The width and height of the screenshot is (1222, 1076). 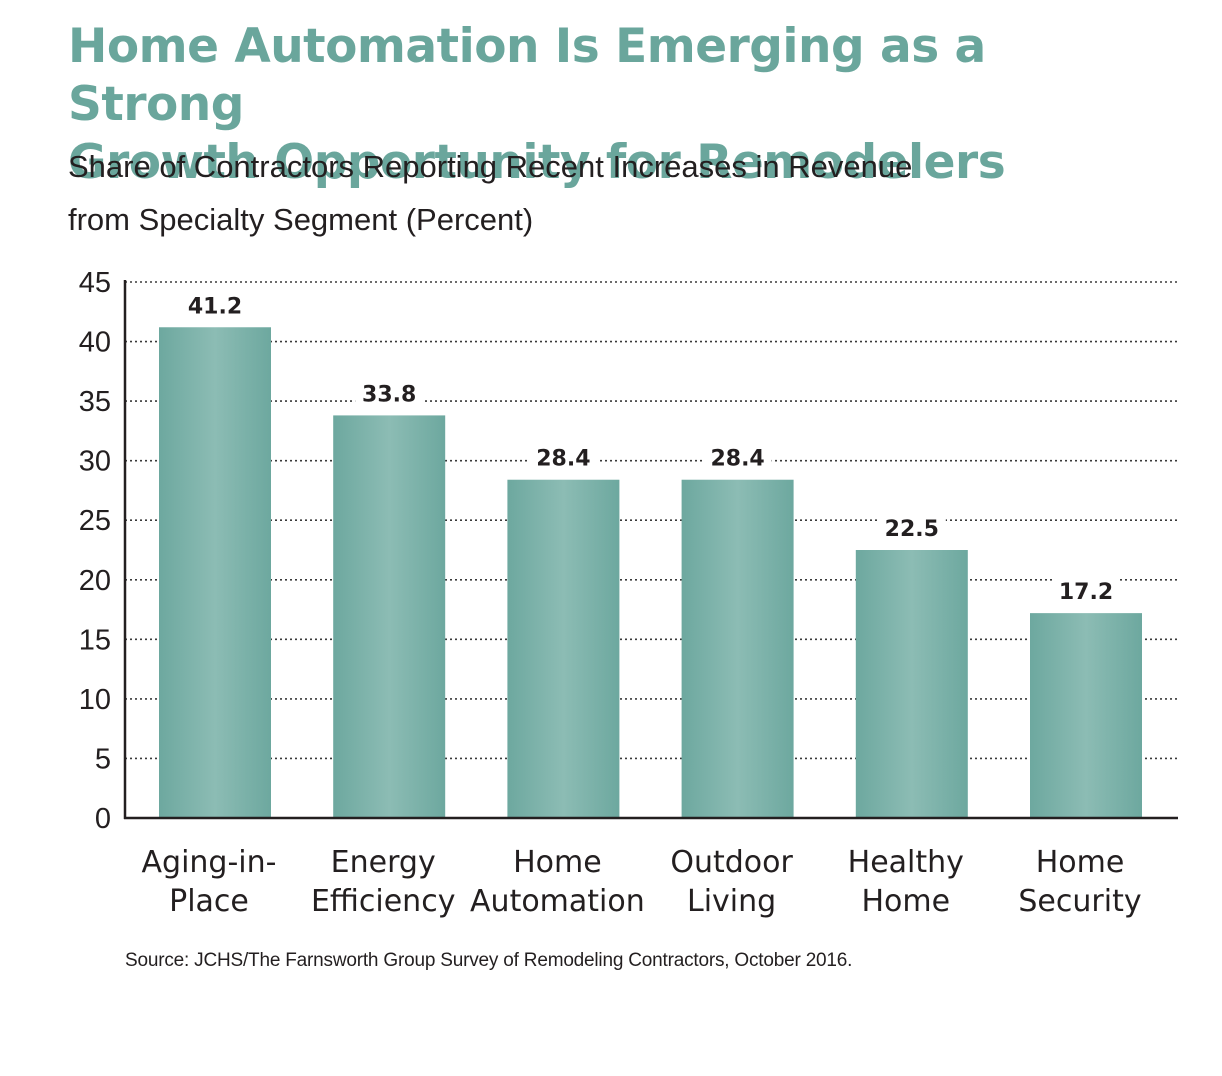 What do you see at coordinates (731, 862) in the screenshot?
I see `x-tick-label: Outdoor` at bounding box center [731, 862].